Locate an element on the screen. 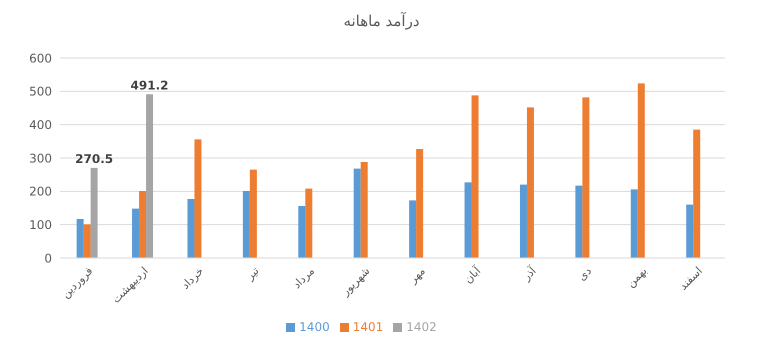 The image size is (763, 342). y-tick-label: 300 is located at coordinates (40, 158).